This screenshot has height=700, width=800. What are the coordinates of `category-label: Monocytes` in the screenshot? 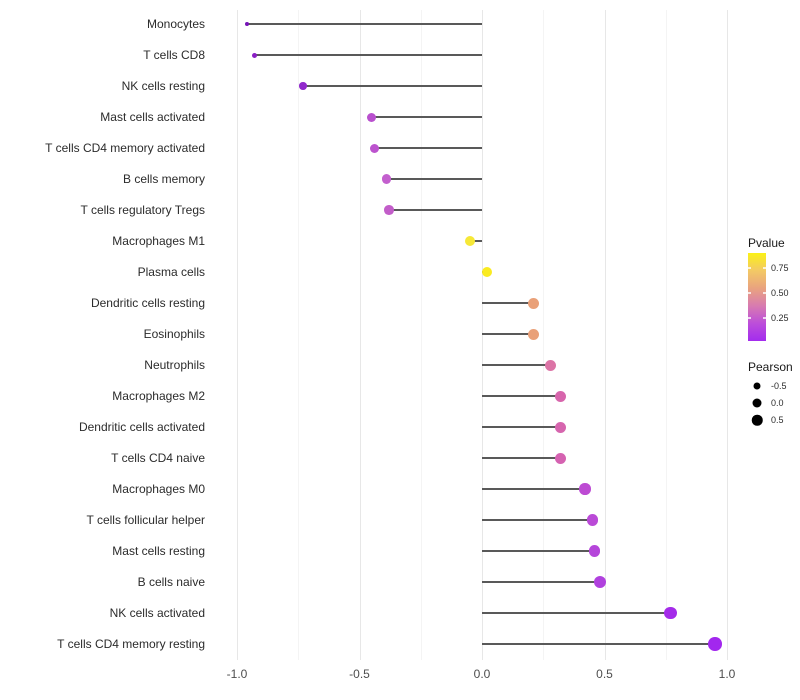 It's located at (175, 24).